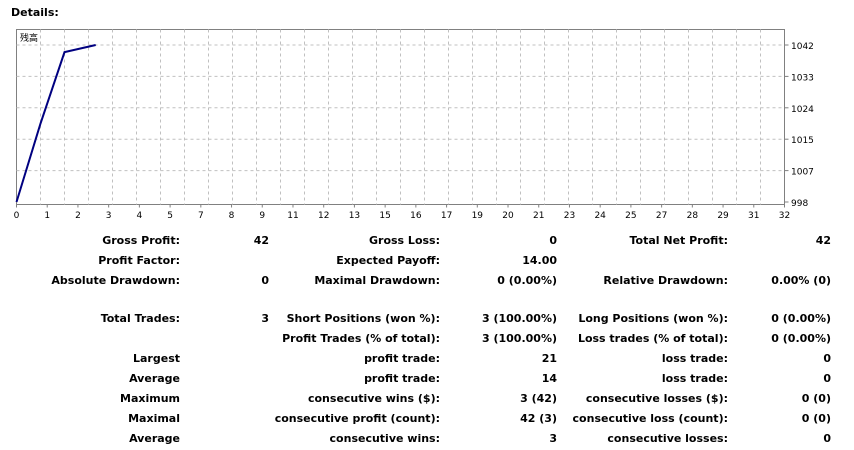  Describe the element at coordinates (141, 240) in the screenshot. I see `stat-label-cell: Gross Profit:` at that location.